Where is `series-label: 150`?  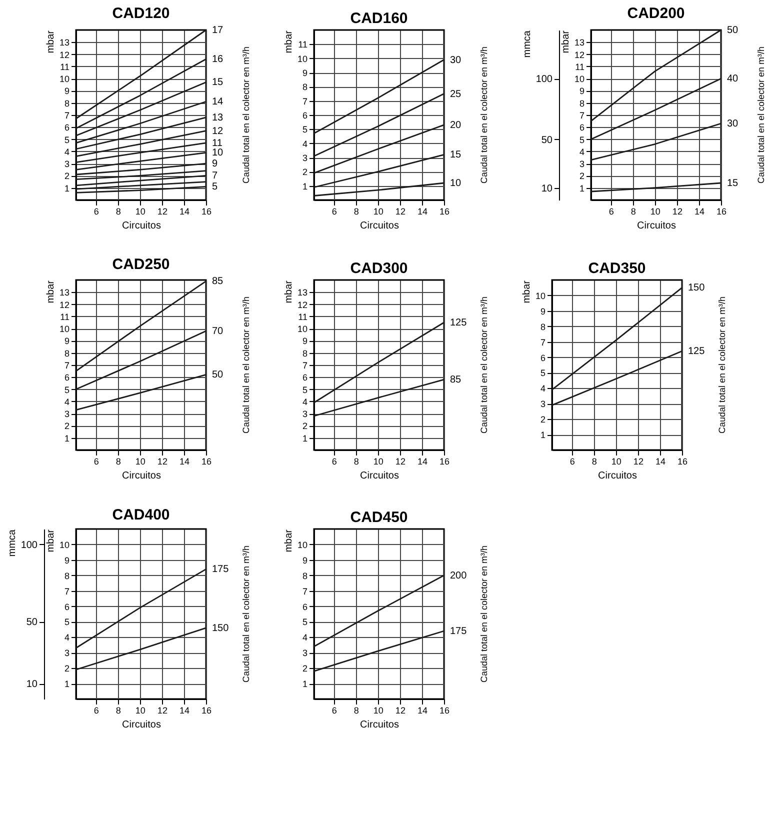
series-label: 150 is located at coordinates (697, 288).